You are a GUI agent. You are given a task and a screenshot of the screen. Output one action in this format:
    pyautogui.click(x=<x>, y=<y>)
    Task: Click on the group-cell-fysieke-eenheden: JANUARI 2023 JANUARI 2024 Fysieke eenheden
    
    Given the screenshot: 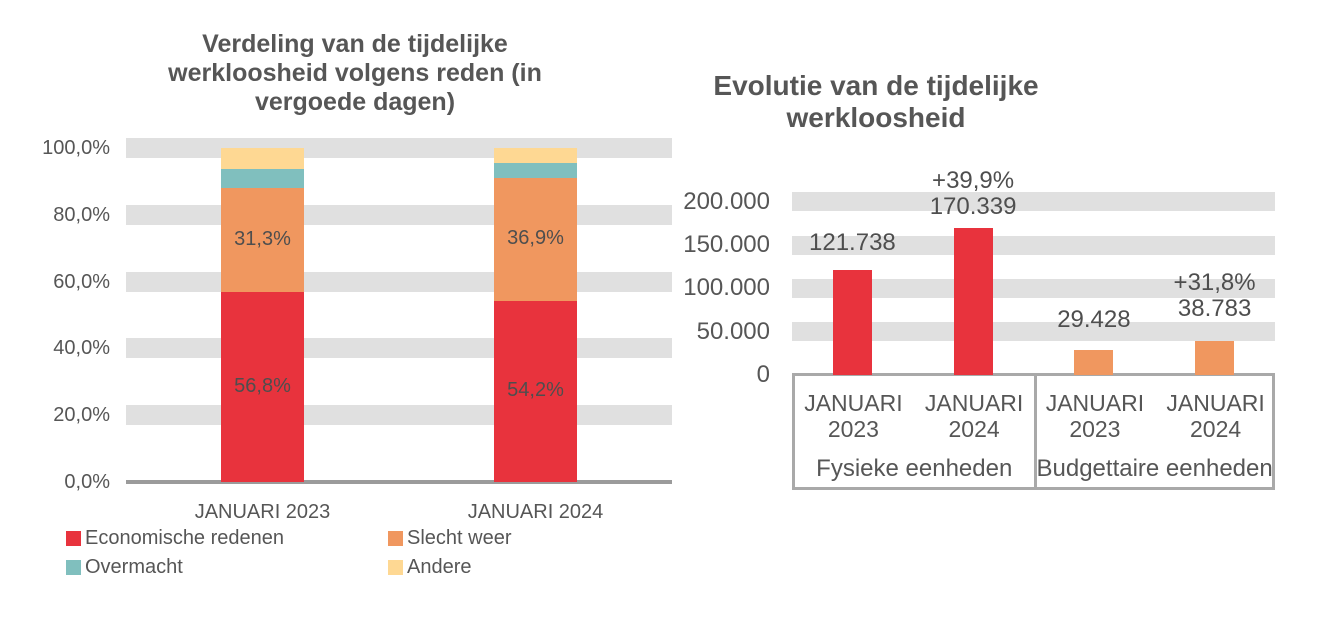 What is the action you would take?
    pyautogui.click(x=914, y=431)
    